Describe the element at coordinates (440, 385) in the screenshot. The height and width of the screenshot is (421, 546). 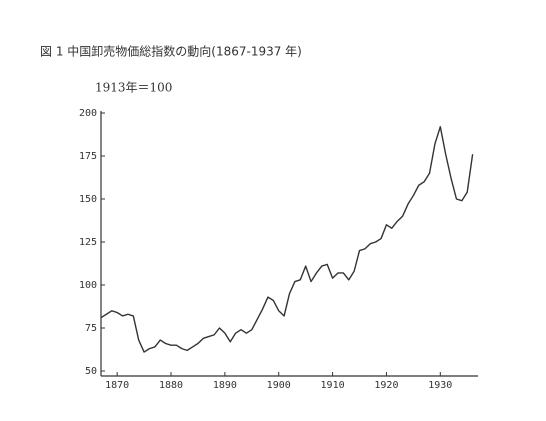
I see `x-tick-label: 1930` at that location.